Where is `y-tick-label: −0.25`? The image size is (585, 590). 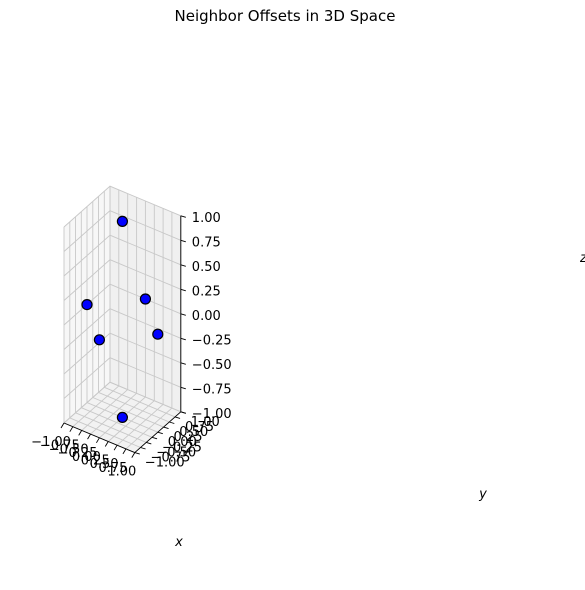 y-tick-label: −0.25 is located at coordinates (182, 447).